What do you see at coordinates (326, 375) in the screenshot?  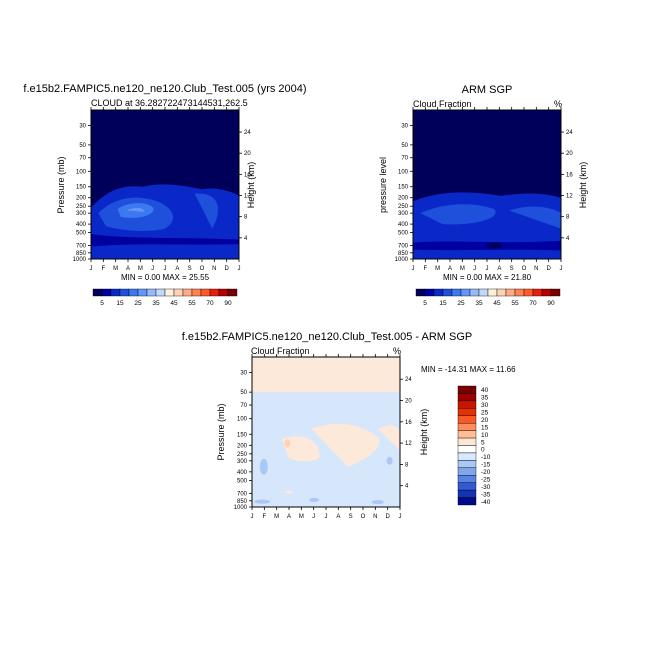 I see `diff-upper-band` at bounding box center [326, 375].